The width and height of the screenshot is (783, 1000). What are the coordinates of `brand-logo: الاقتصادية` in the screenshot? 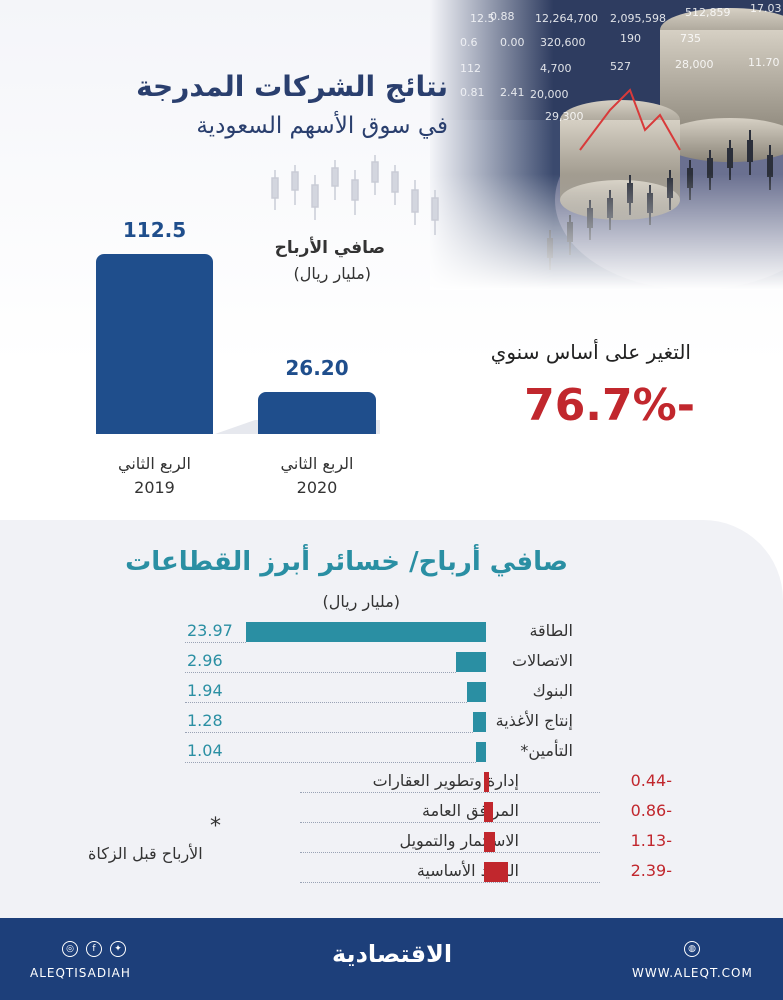 It's located at (392, 954).